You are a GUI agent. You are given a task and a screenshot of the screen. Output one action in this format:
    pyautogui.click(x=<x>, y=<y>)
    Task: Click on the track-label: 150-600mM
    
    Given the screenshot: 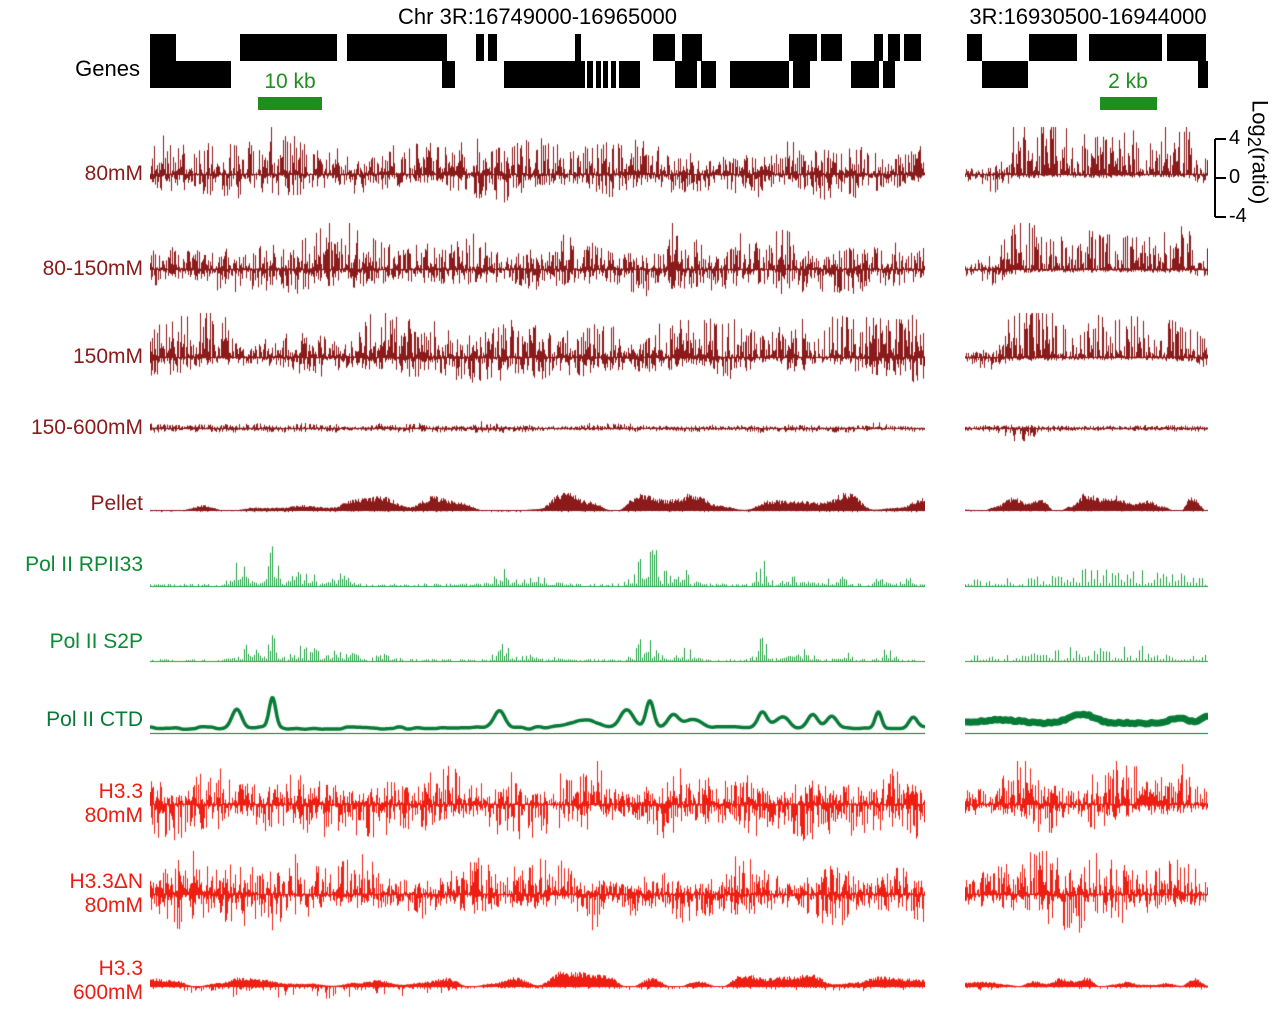 What is the action you would take?
    pyautogui.click(x=71, y=428)
    